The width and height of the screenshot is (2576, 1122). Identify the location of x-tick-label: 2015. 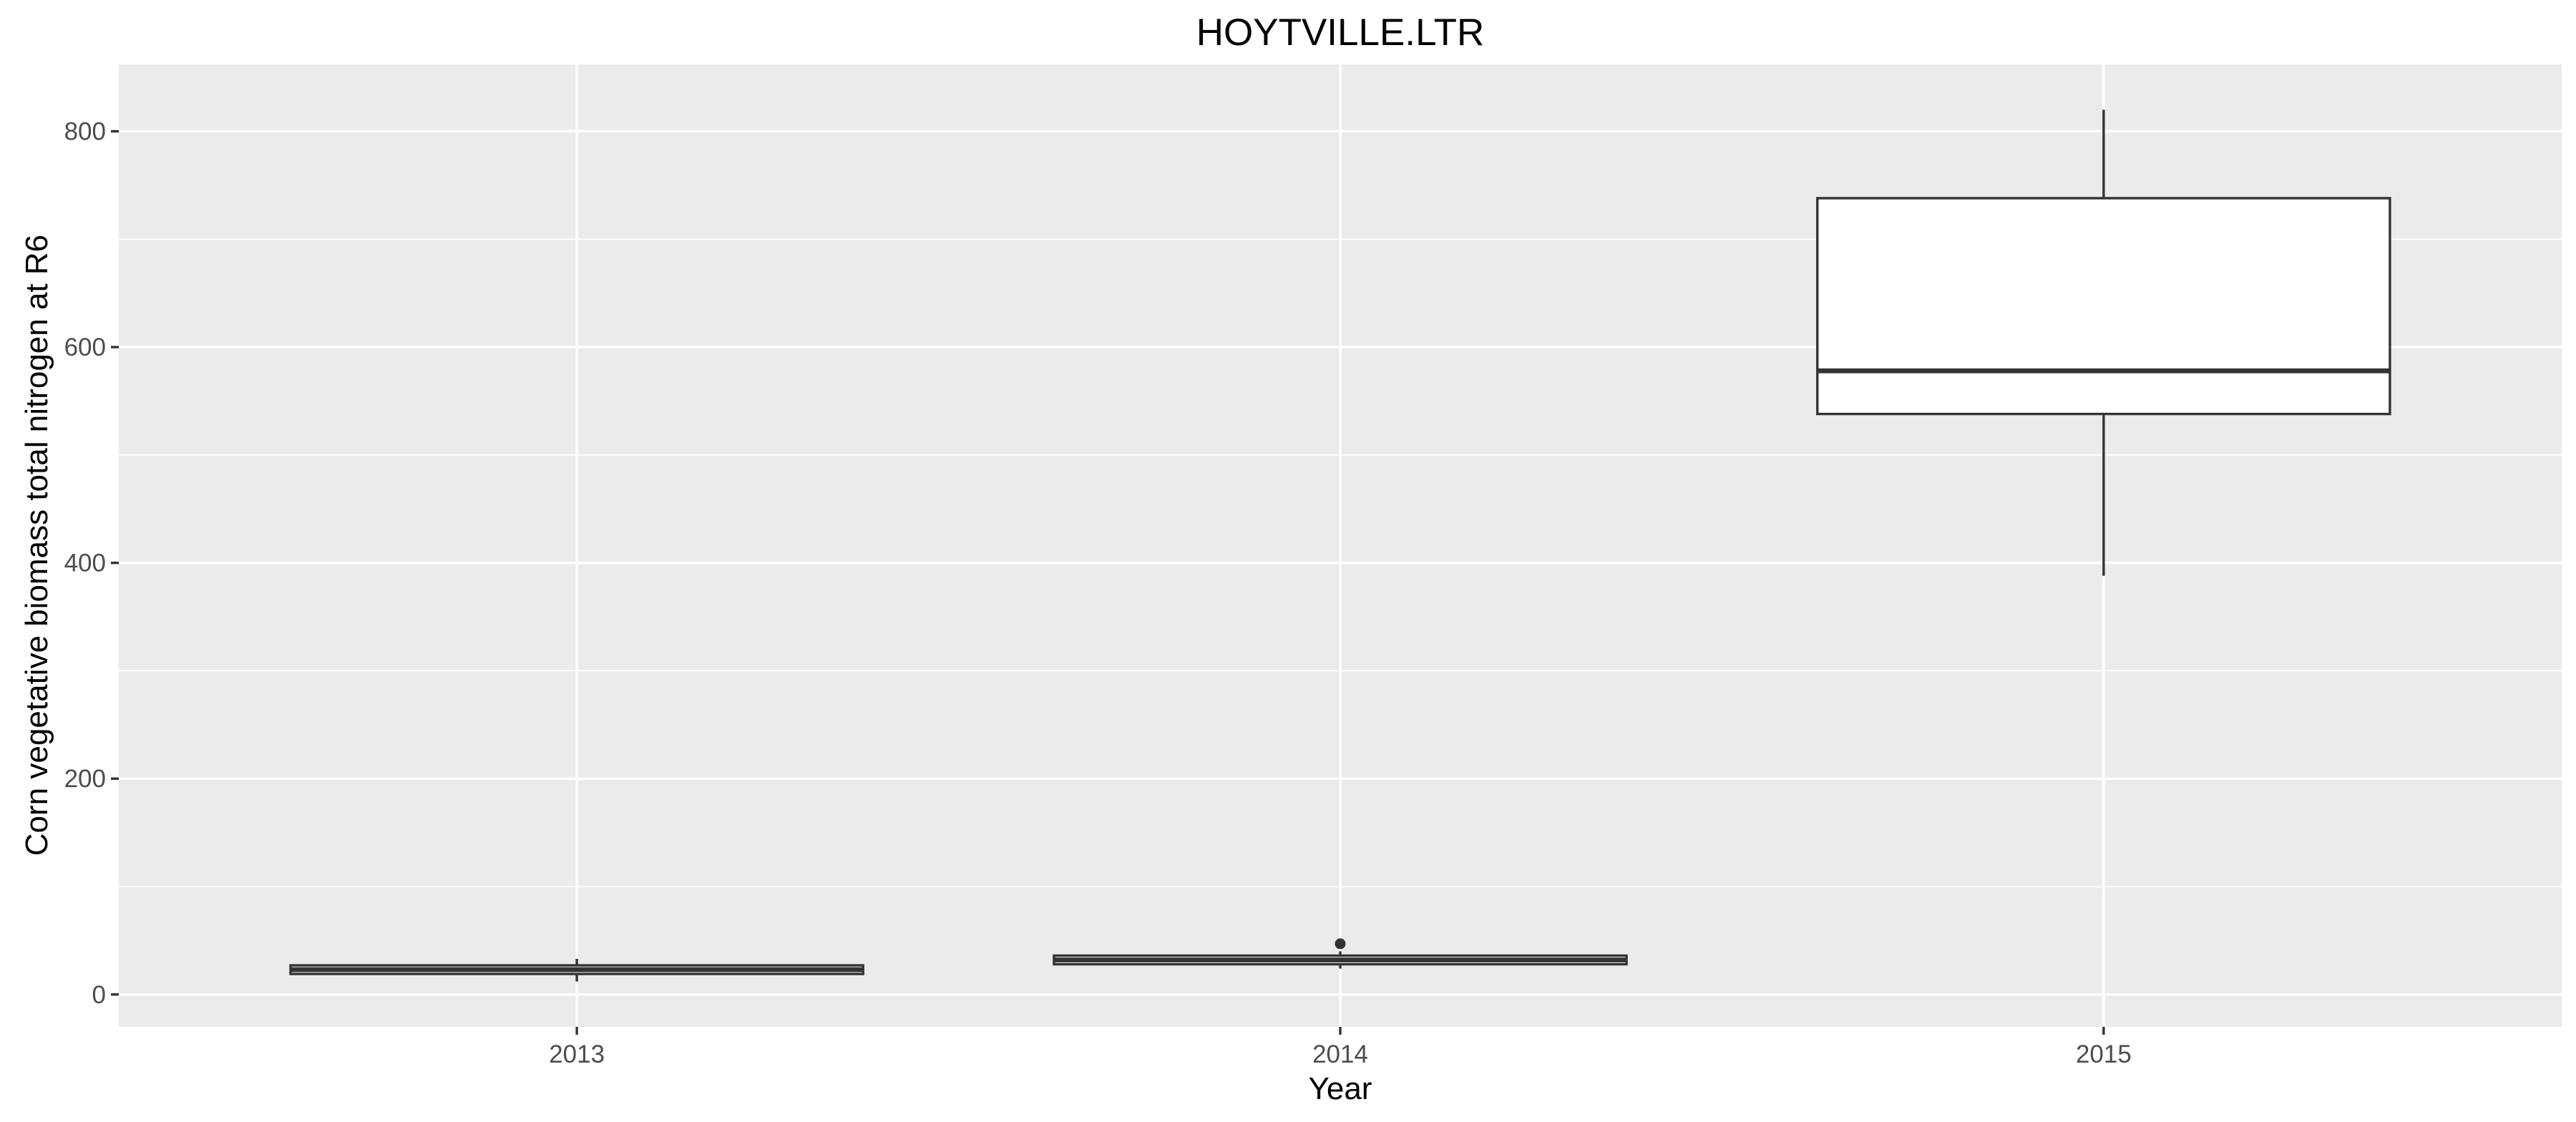
(2104, 1054).